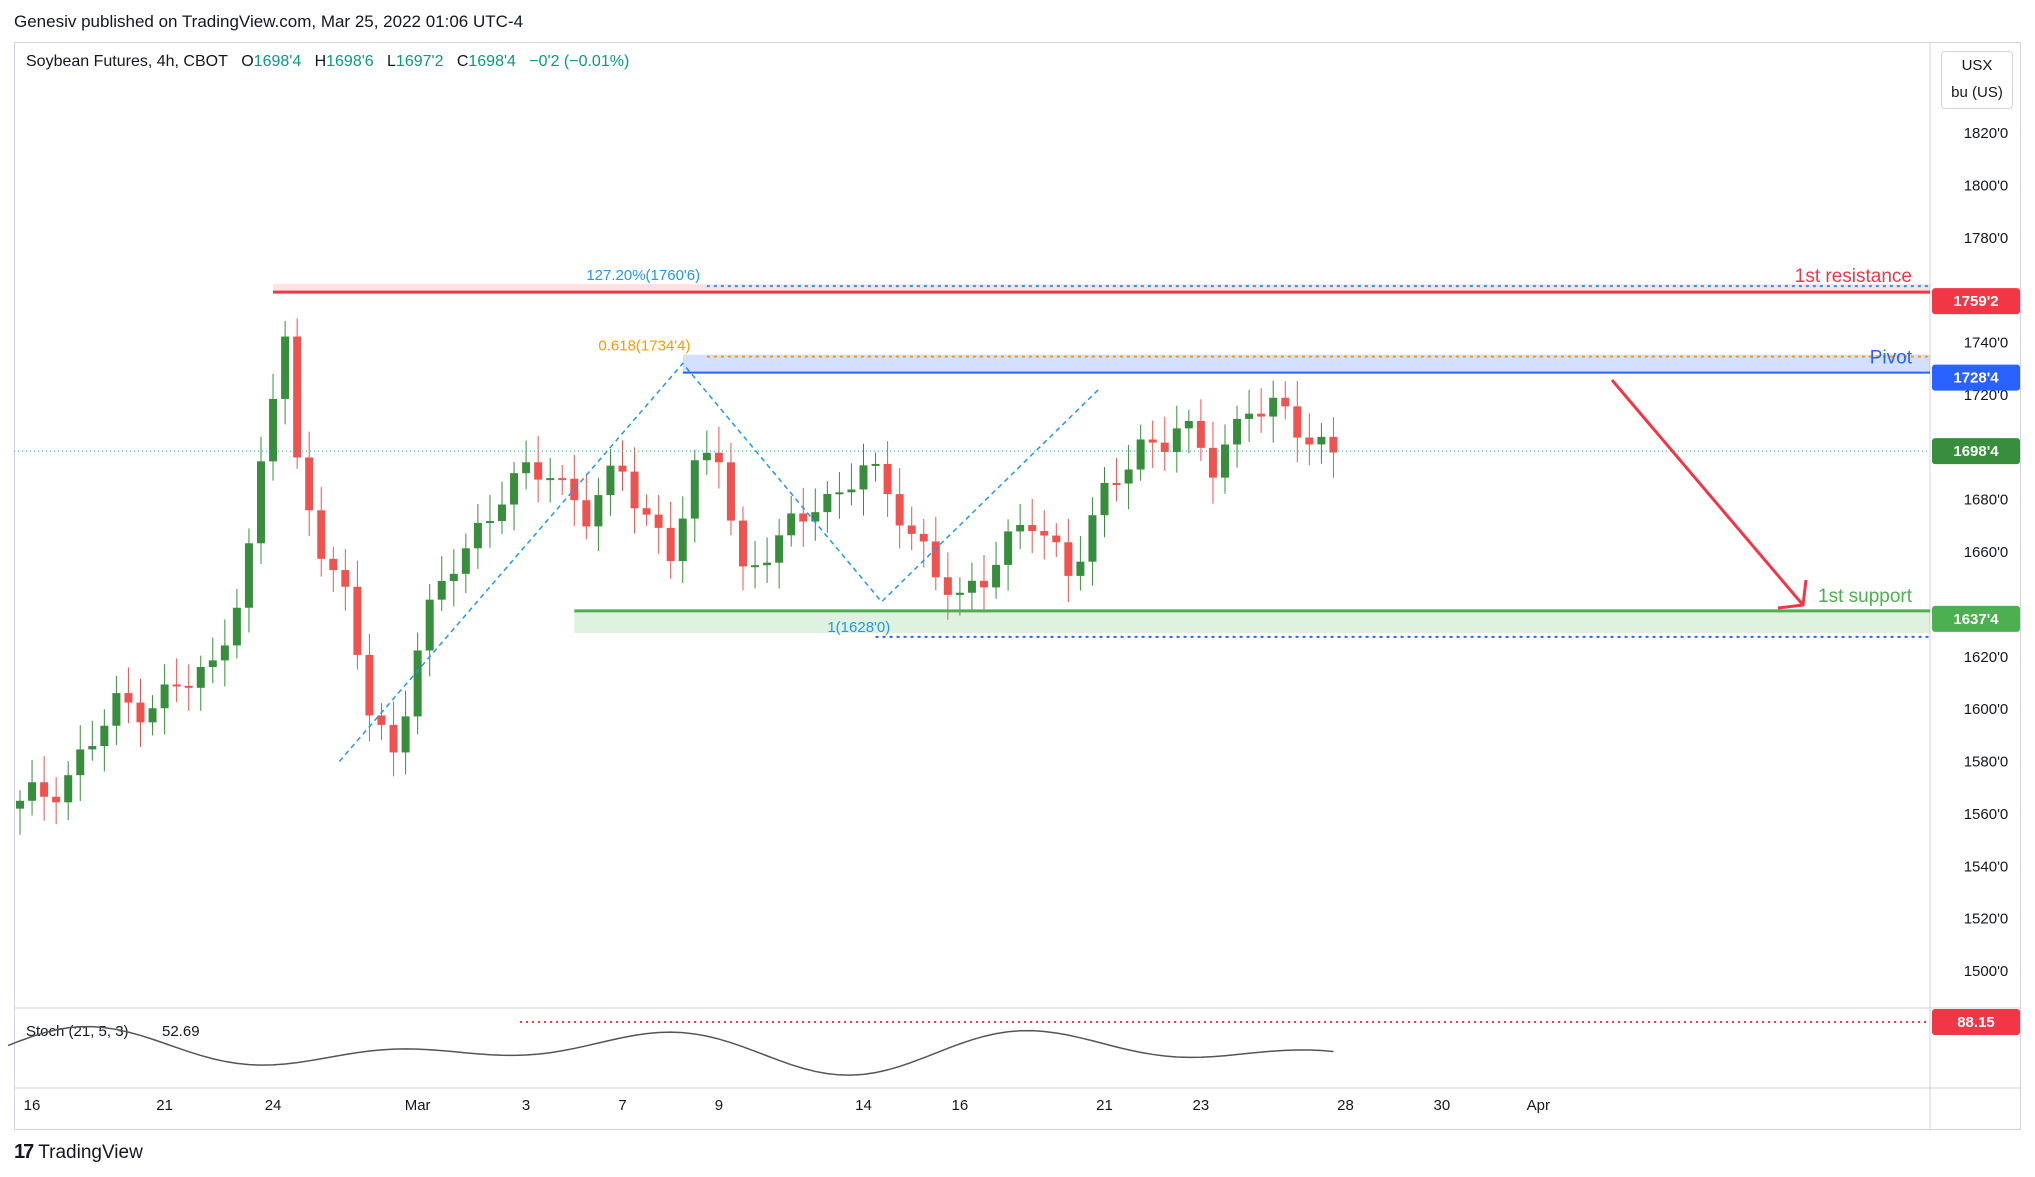 The width and height of the screenshot is (2035, 1177). What do you see at coordinates (1853, 276) in the screenshot?
I see `resistance-label: 1st resistance` at bounding box center [1853, 276].